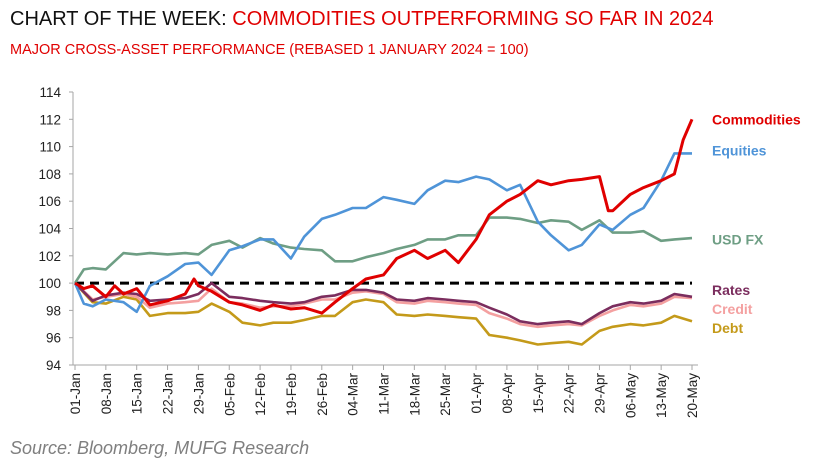 Image resolution: width=828 pixels, height=471 pixels. Describe the element at coordinates (507, 393) in the screenshot. I see `x-tick-label: 08-Apr` at that location.